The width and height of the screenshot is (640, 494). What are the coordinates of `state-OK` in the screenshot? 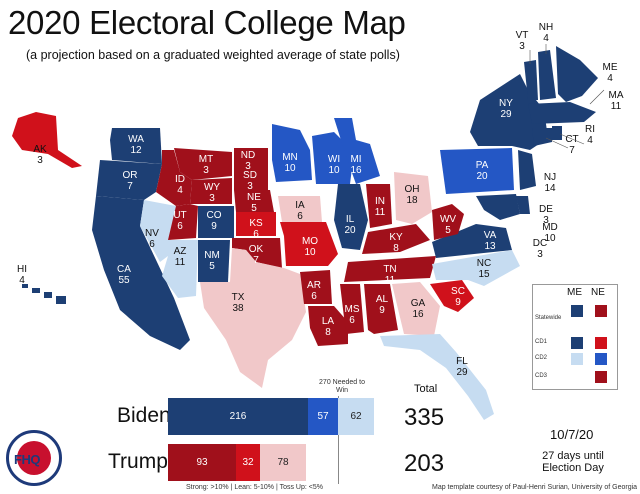 It's located at (257, 253).